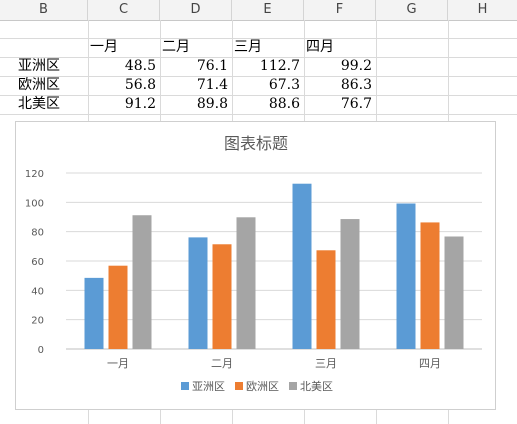  I want to click on cell-value: 76.1, so click(212, 66).